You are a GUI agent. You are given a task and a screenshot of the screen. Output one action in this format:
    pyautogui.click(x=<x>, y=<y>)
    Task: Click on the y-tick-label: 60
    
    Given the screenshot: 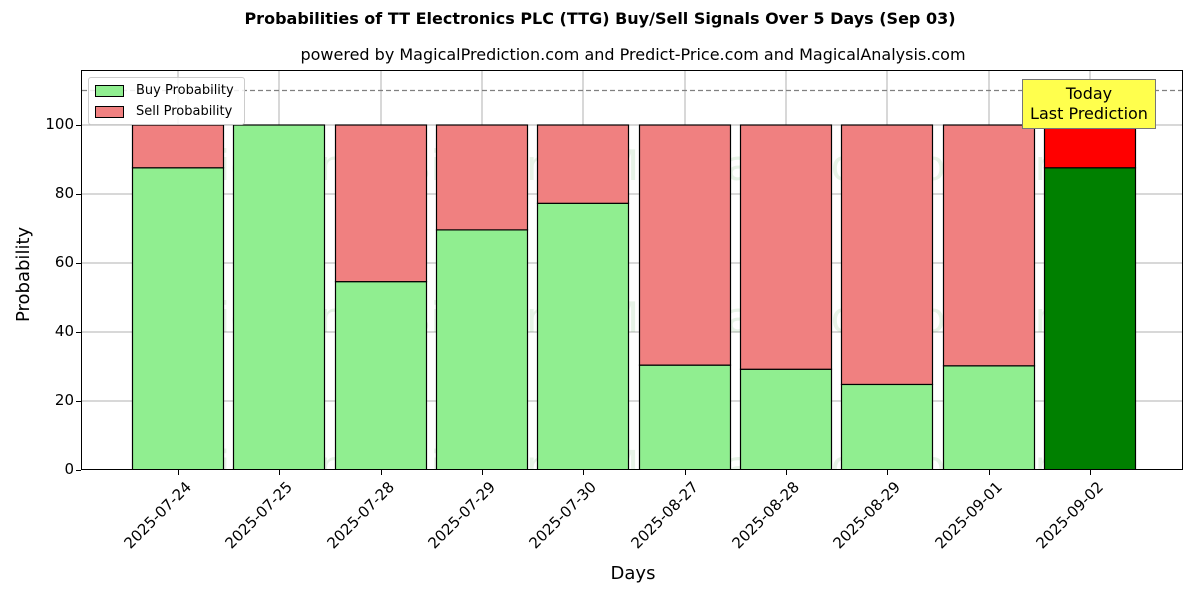 What is the action you would take?
    pyautogui.click(x=64, y=262)
    